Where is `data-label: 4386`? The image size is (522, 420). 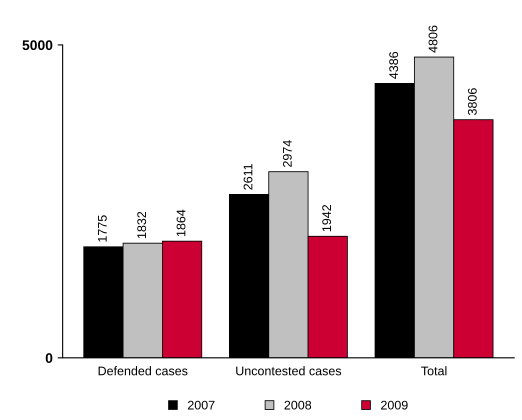
data-label: 4386 is located at coordinates (393, 65).